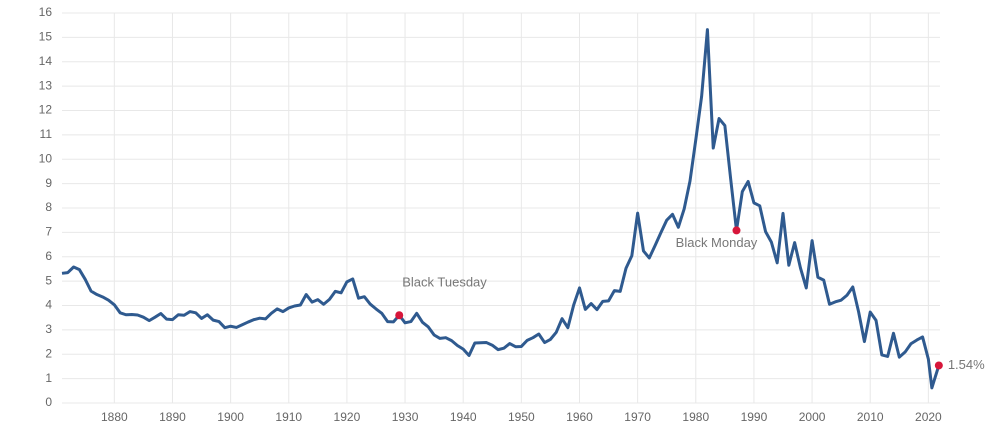 The width and height of the screenshot is (1000, 430). Describe the element at coordinates (870, 417) in the screenshot. I see `x-tick-label: 2010` at that location.